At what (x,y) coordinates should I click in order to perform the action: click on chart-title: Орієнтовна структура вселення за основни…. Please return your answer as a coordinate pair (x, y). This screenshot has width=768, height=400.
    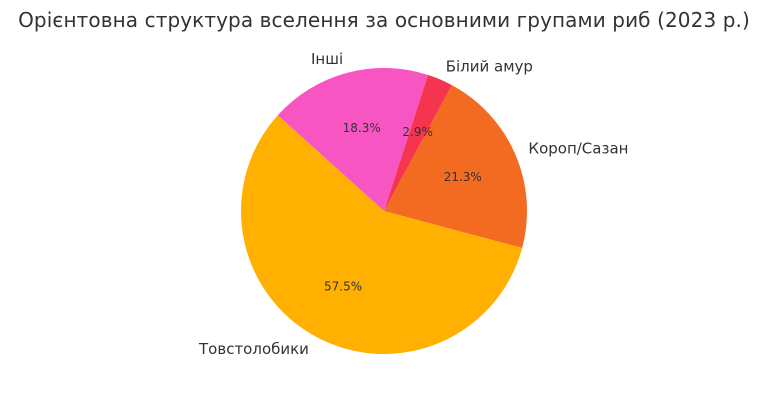
    Looking at the image, I should click on (384, 20).